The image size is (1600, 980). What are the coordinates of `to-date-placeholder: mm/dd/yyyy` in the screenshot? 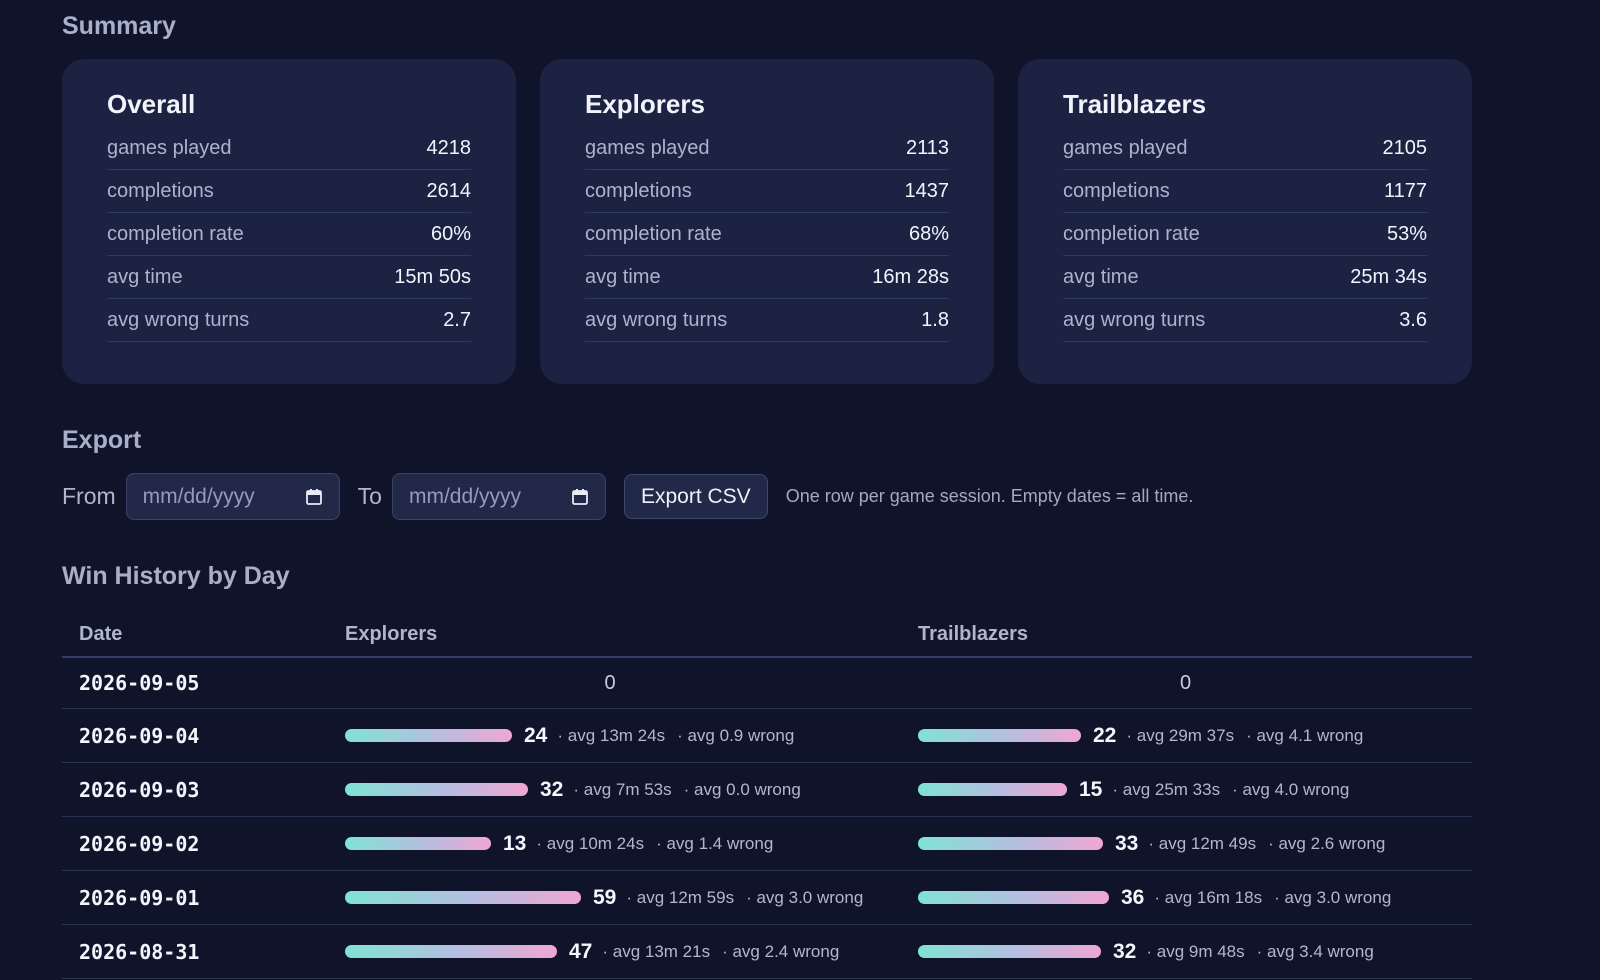 It's located at (464, 496).